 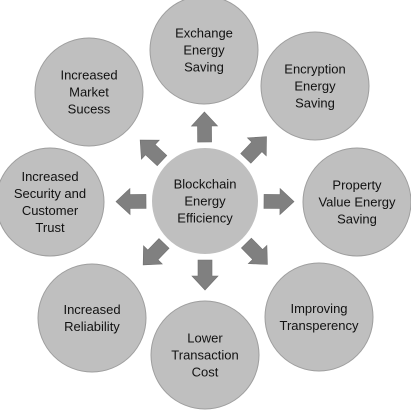 I want to click on node-increased-security-and-customer-trust: Increased Security and Customer Trust, so click(x=52, y=202).